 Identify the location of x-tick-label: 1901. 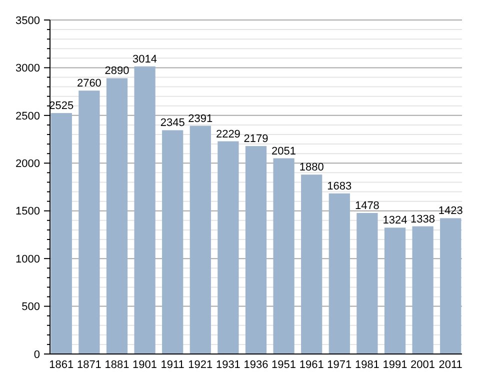
(145, 365).